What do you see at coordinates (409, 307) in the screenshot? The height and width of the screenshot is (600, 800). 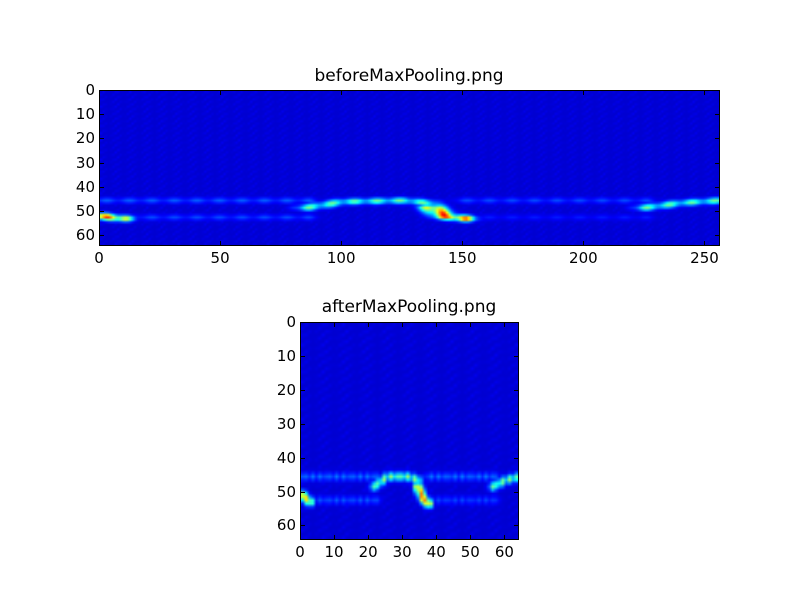 I see `chart-title-after: afterMaxPooling.png` at bounding box center [409, 307].